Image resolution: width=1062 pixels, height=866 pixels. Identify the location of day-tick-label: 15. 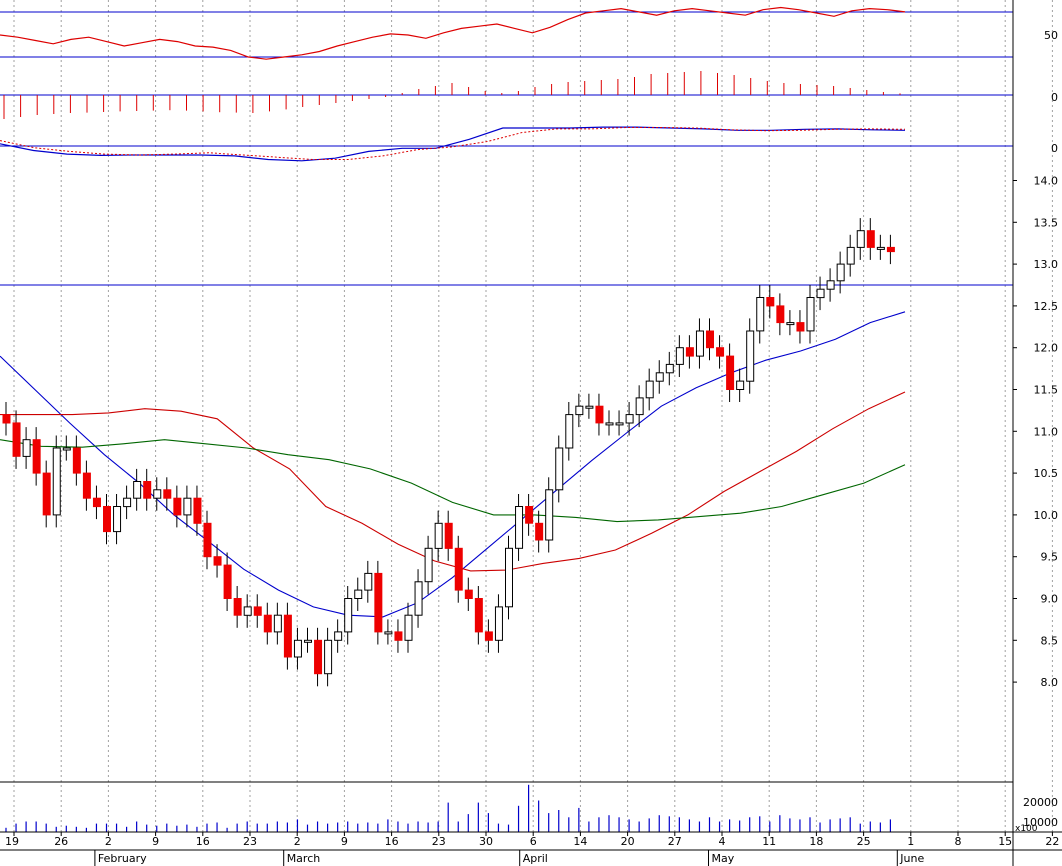
(1005, 841).